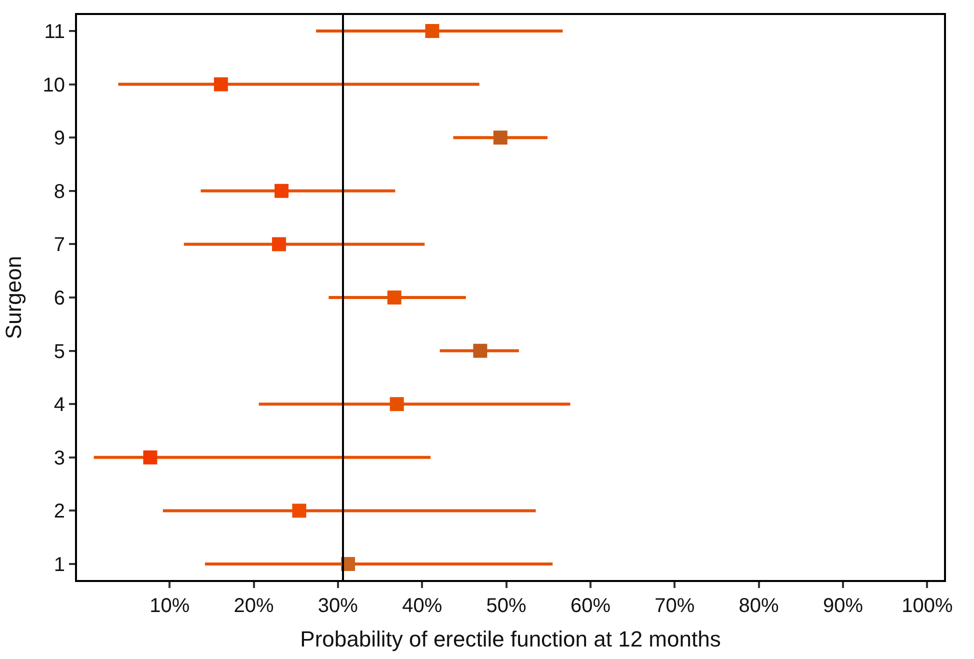 The width and height of the screenshot is (974, 659). I want to click on y-tick-label: 3, so click(59, 458).